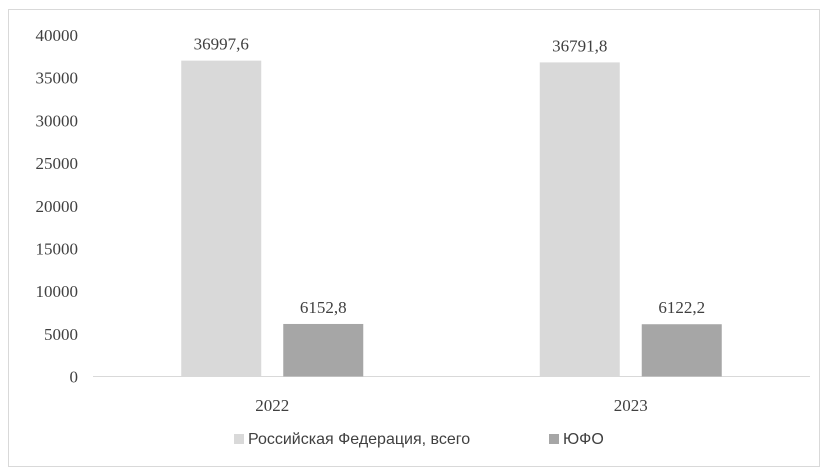 The image size is (822, 469). I want to click on y-axis-ticks: 0 5000 10000 15000 20000 25000 30000 35000 40000, so click(57, 206).